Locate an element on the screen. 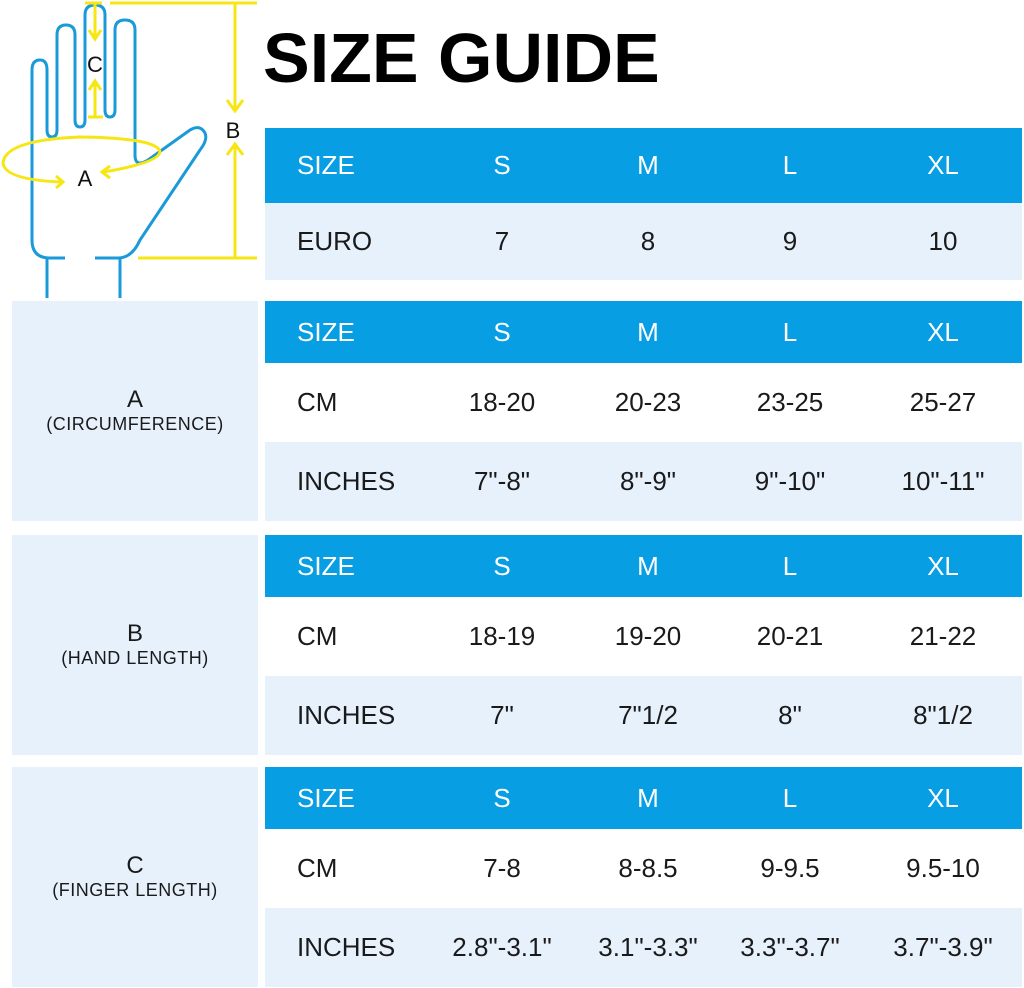 The image size is (1024, 988). size-value: 3.7"-3.9" is located at coordinates (943, 947).